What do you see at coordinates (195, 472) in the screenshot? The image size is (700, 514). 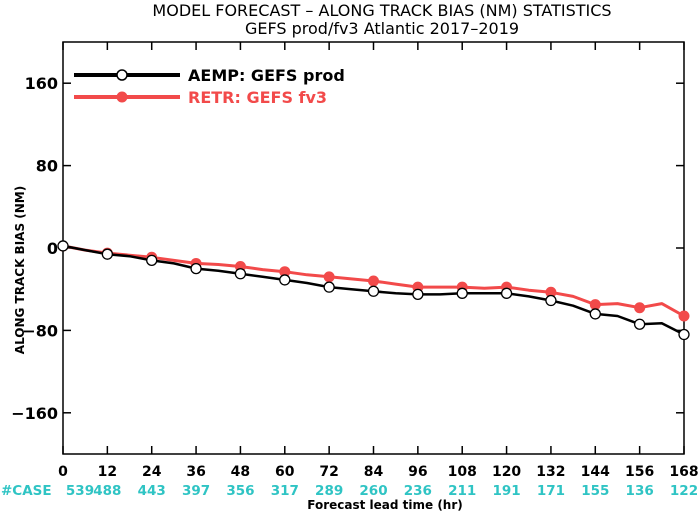 I see `x-tick-label: 36` at bounding box center [195, 472].